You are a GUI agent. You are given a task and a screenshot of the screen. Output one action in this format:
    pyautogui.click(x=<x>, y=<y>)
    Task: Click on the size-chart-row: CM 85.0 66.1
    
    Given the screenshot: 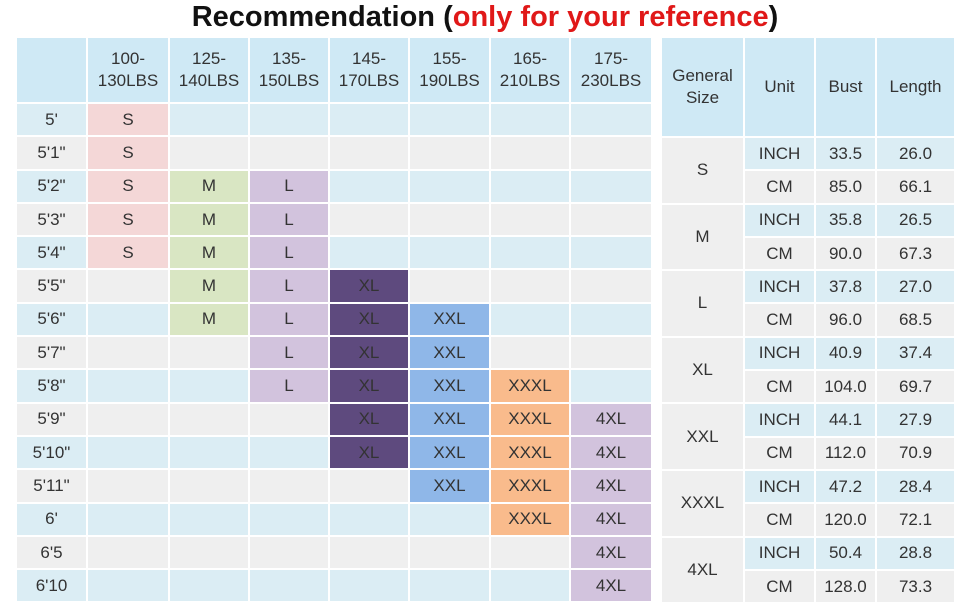 What is the action you would take?
    pyautogui.click(x=808, y=187)
    